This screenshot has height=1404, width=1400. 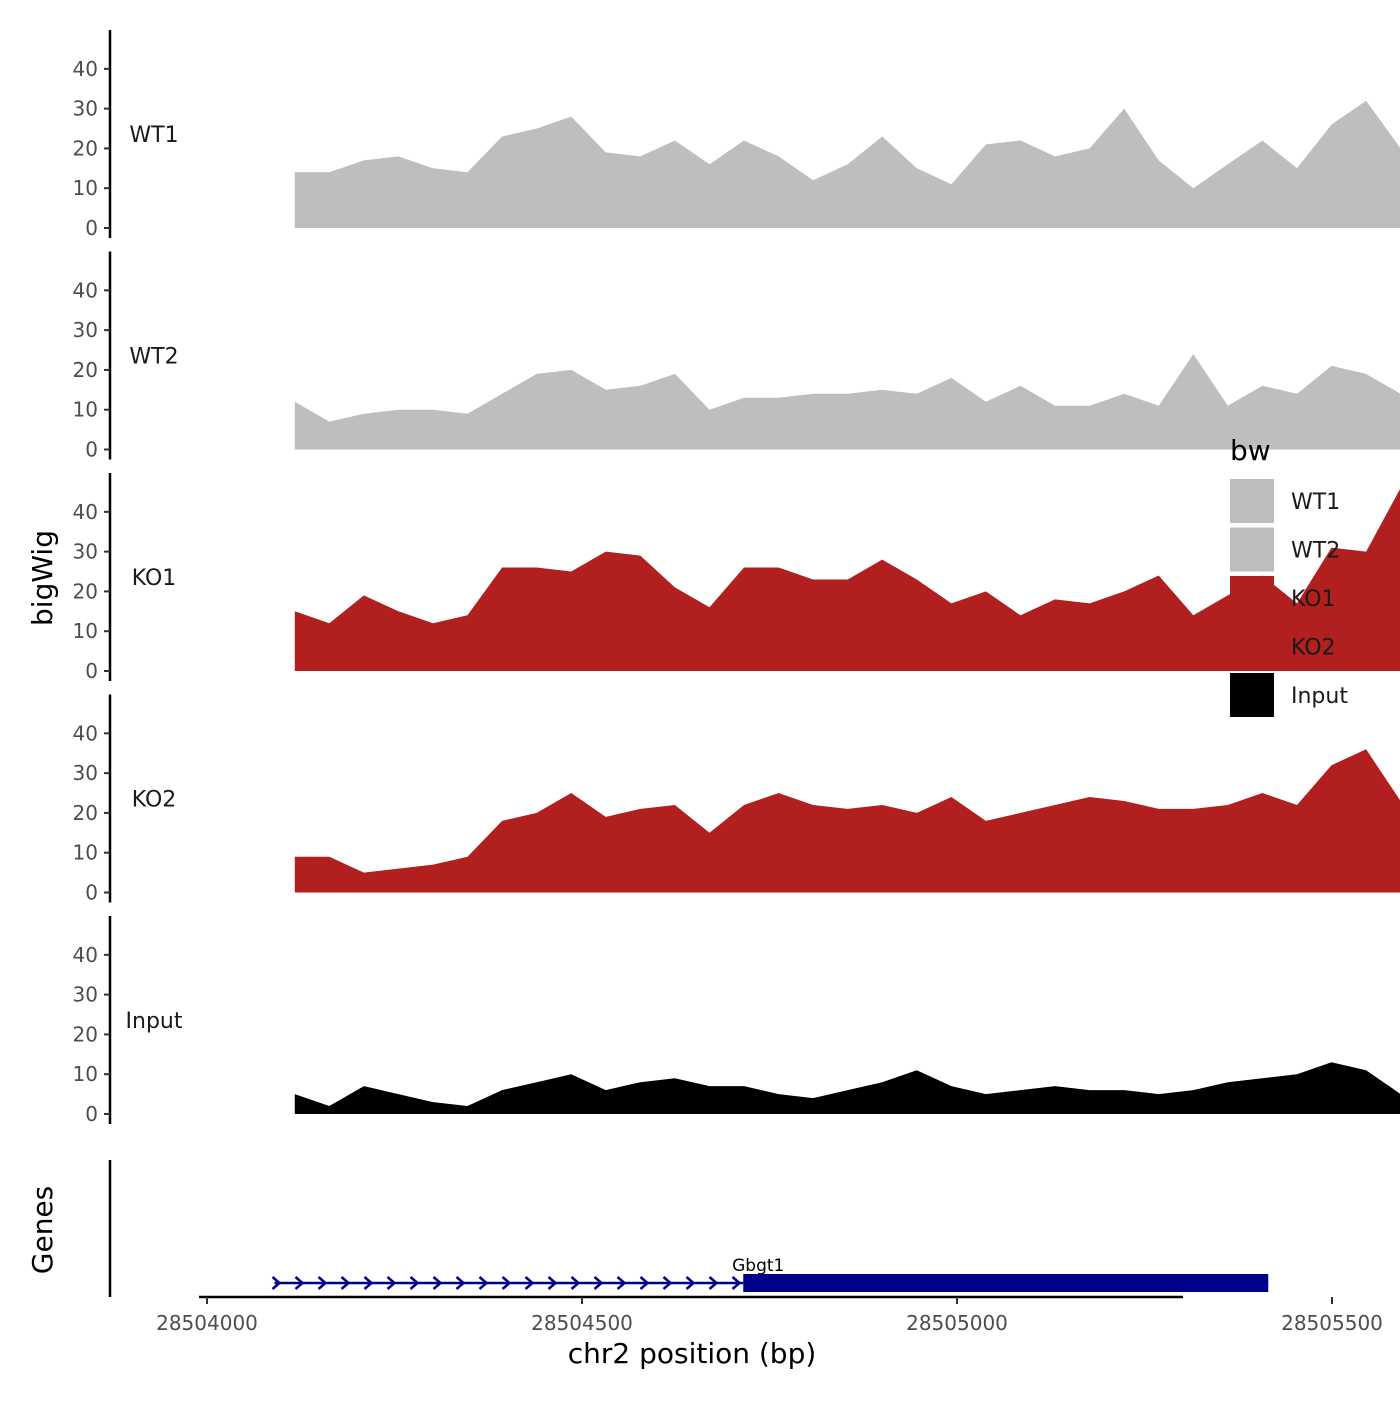 I want to click on genes-axis-title: Genes, so click(x=42, y=1230).